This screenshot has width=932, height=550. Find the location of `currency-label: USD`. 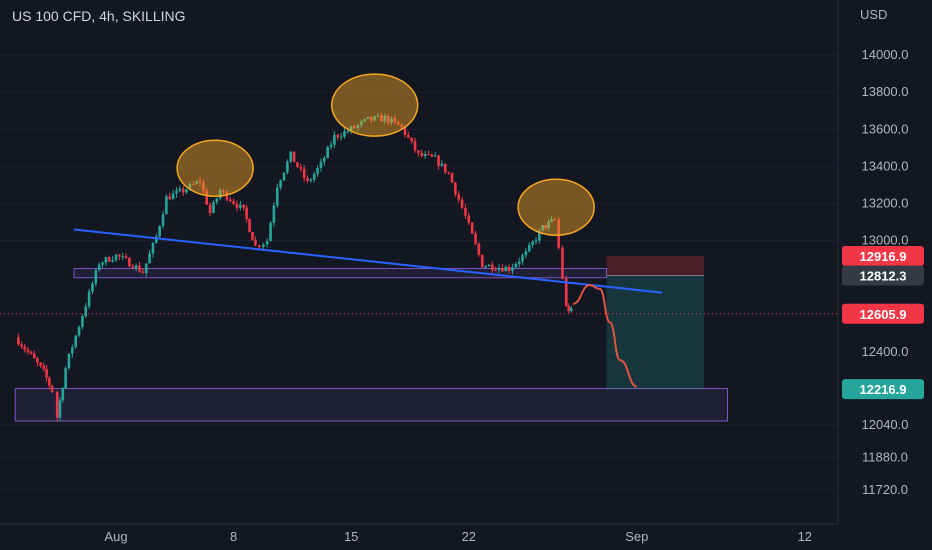

currency-label: USD is located at coordinates (874, 14).